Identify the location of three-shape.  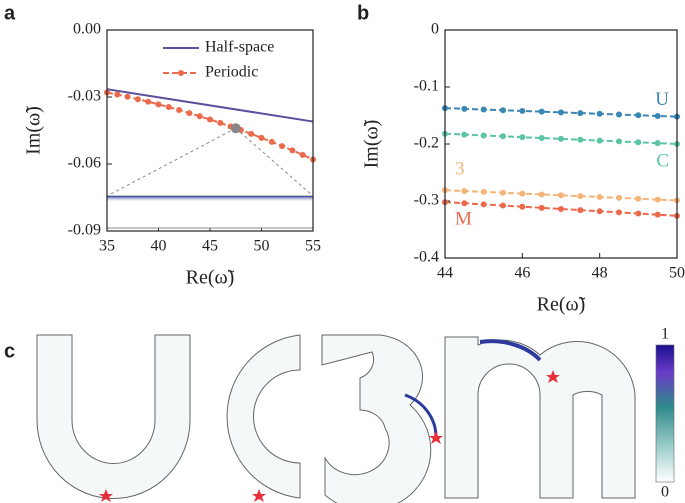
(376, 418).